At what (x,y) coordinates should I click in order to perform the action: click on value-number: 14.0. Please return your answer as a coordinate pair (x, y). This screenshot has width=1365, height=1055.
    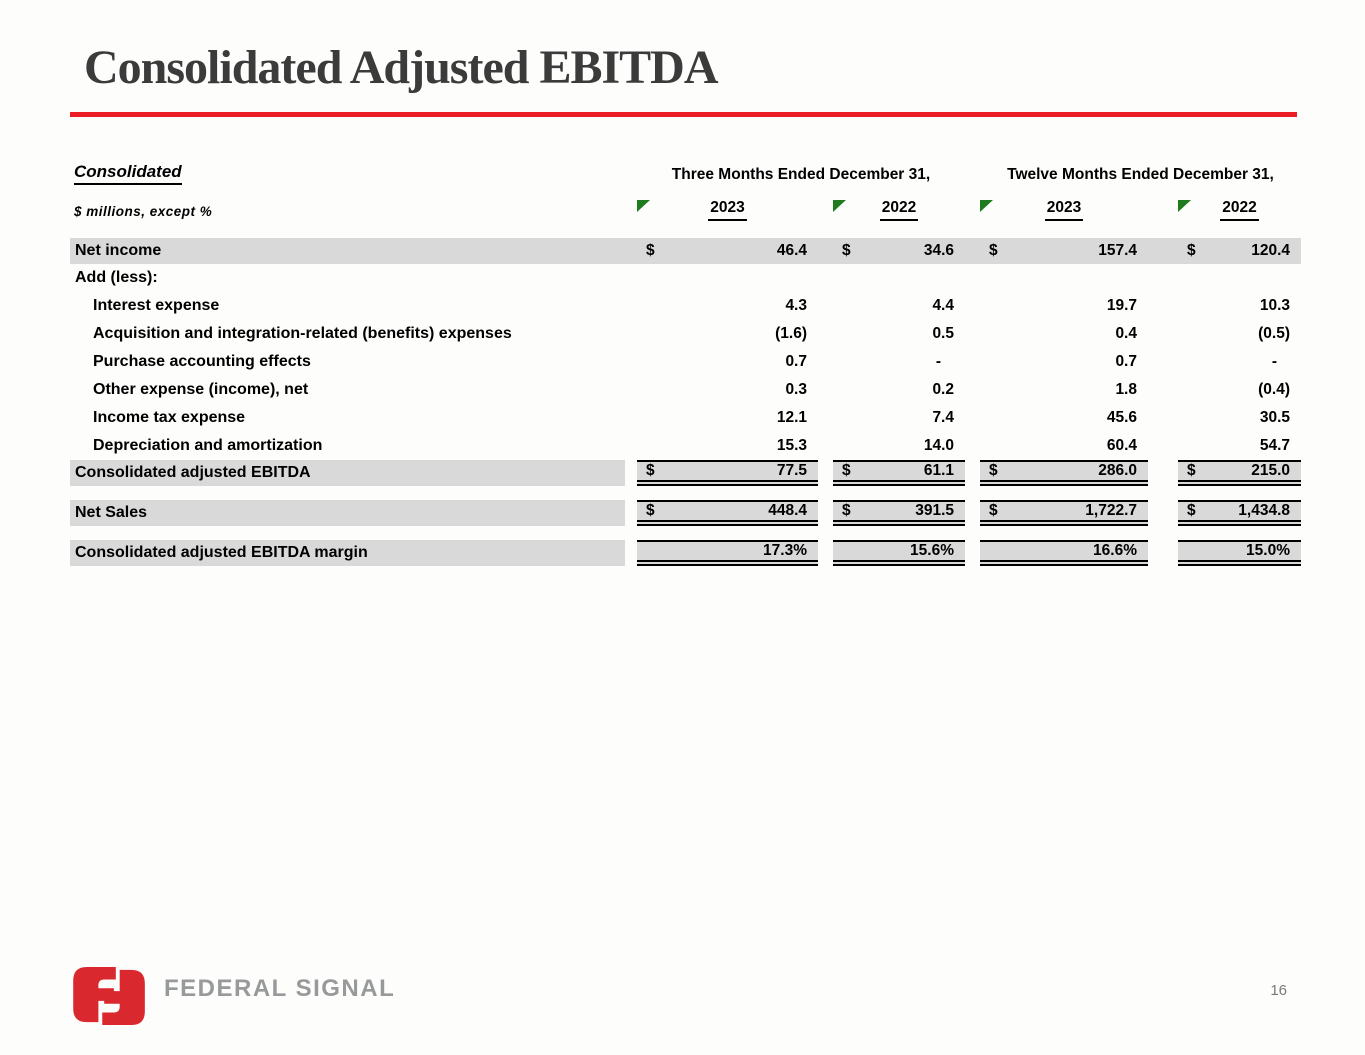
    Looking at the image, I should click on (938, 445).